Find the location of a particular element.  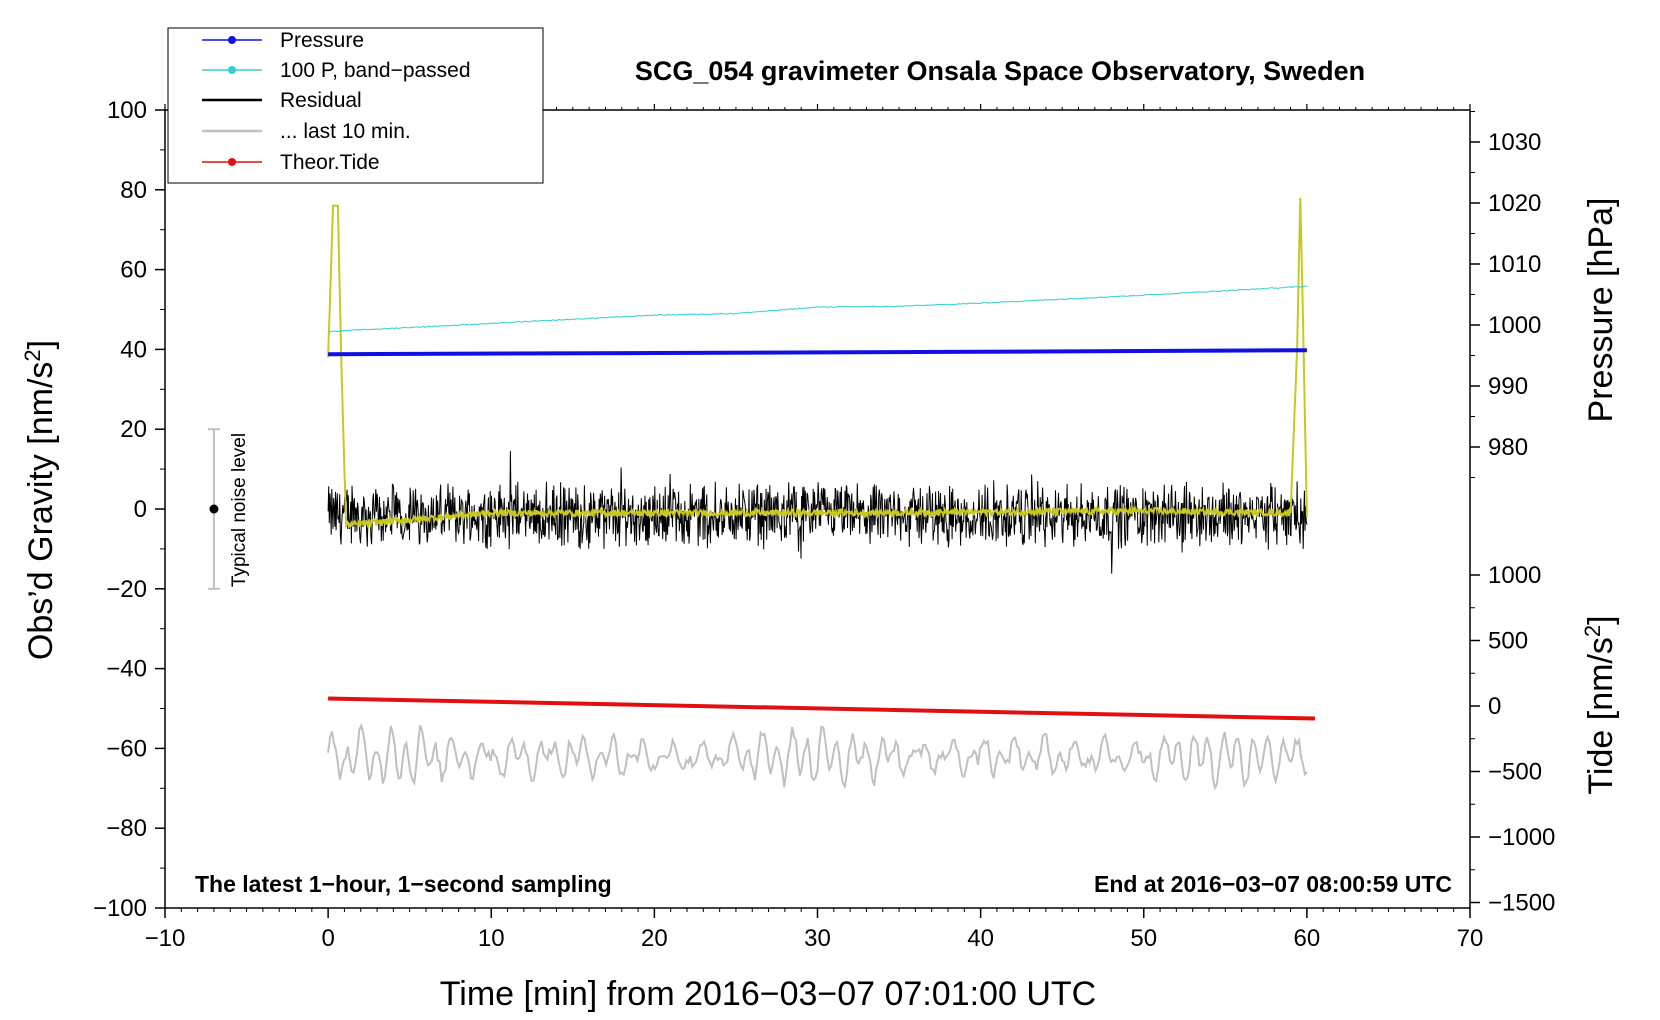

annotation-right: End at 2016−03−07 08:00:59 UTC is located at coordinates (1273, 884).